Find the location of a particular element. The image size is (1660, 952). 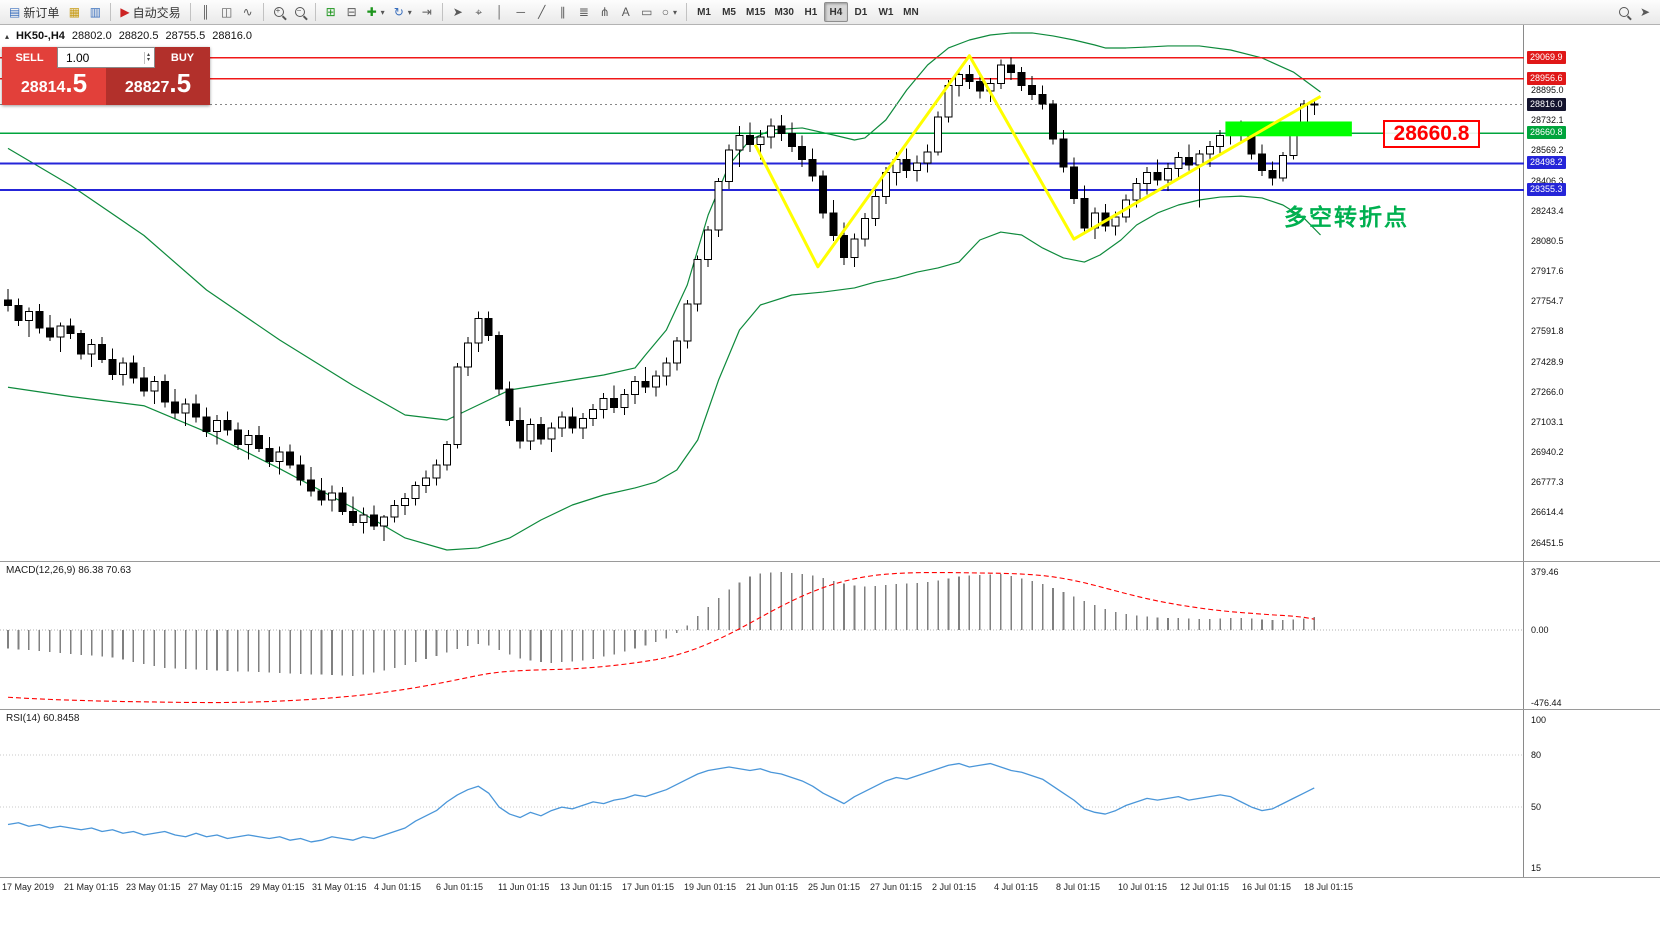

timeframe-w1: W1 is located at coordinates (886, 12).